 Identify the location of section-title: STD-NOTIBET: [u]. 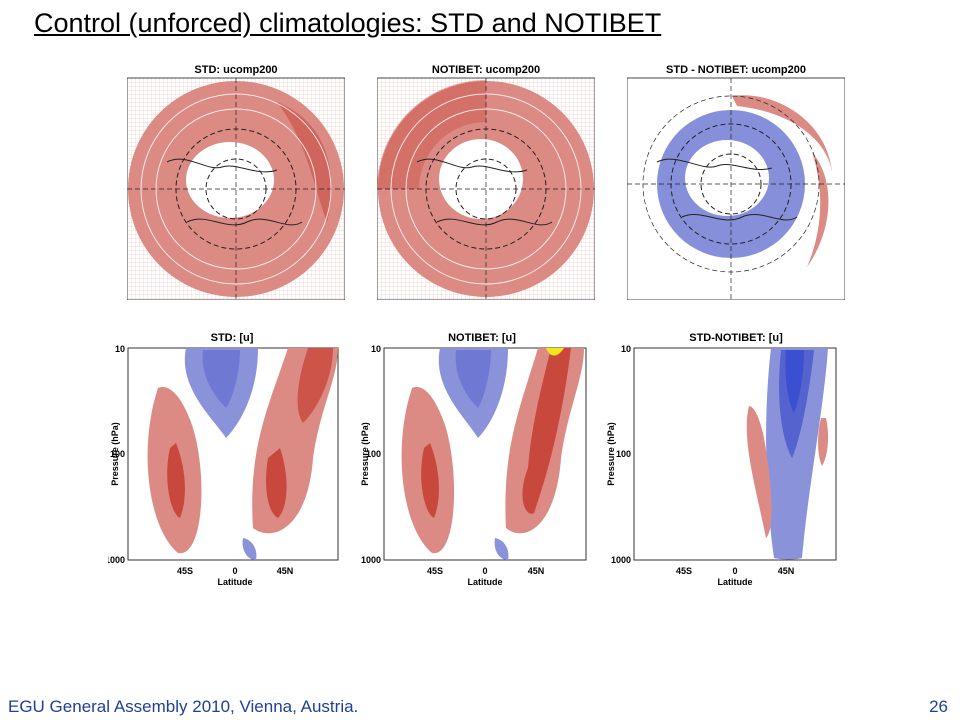
(736, 338).